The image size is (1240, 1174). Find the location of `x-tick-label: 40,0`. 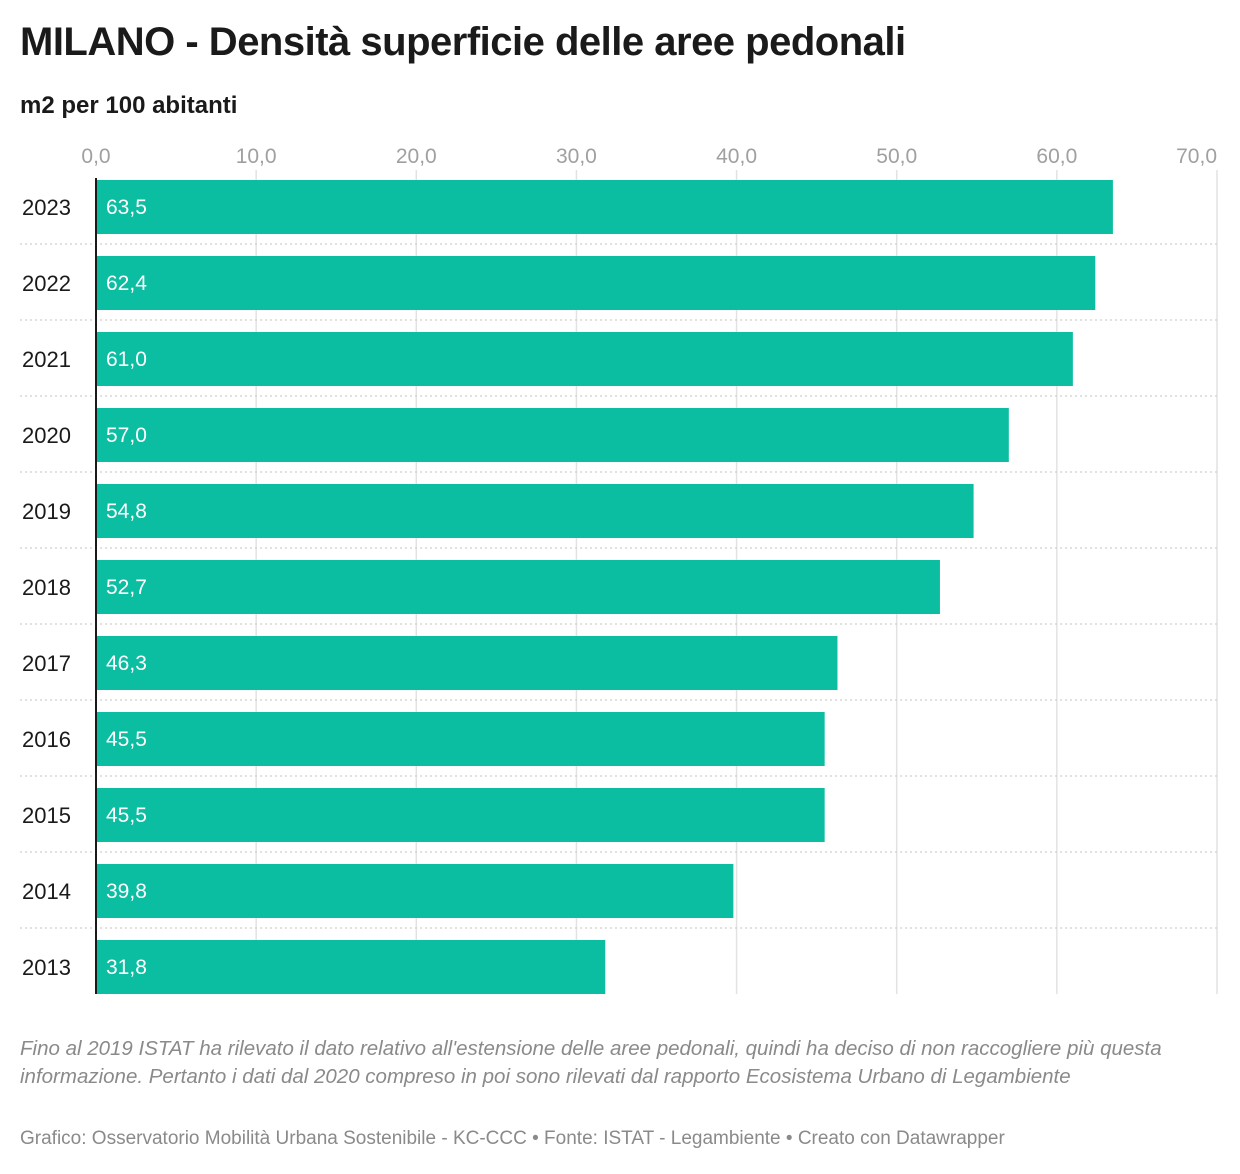

x-tick-label: 40,0 is located at coordinates (736, 156).